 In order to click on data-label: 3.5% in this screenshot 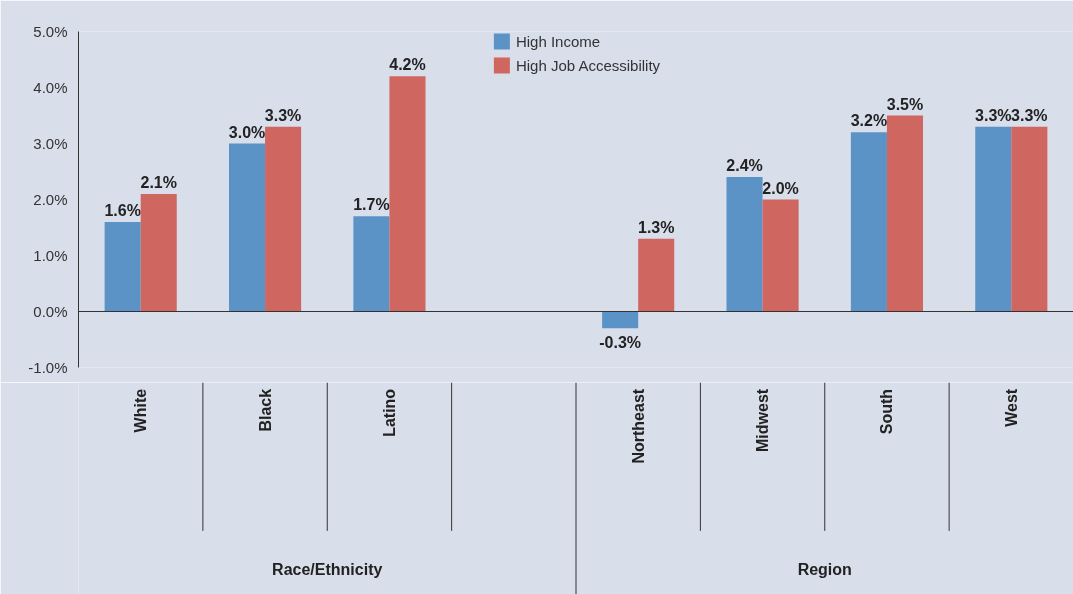, I will do `click(905, 104)`.